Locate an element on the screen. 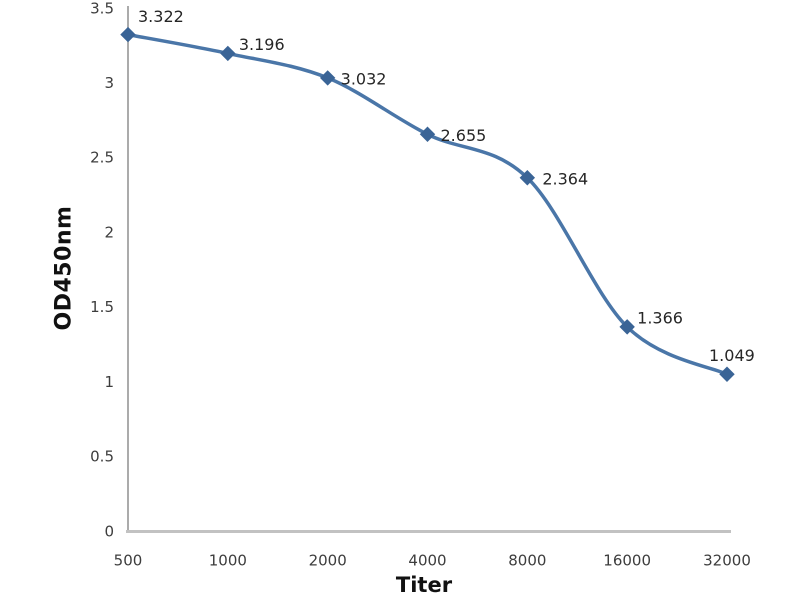  data-point-label: 1.049 is located at coordinates (732, 355).